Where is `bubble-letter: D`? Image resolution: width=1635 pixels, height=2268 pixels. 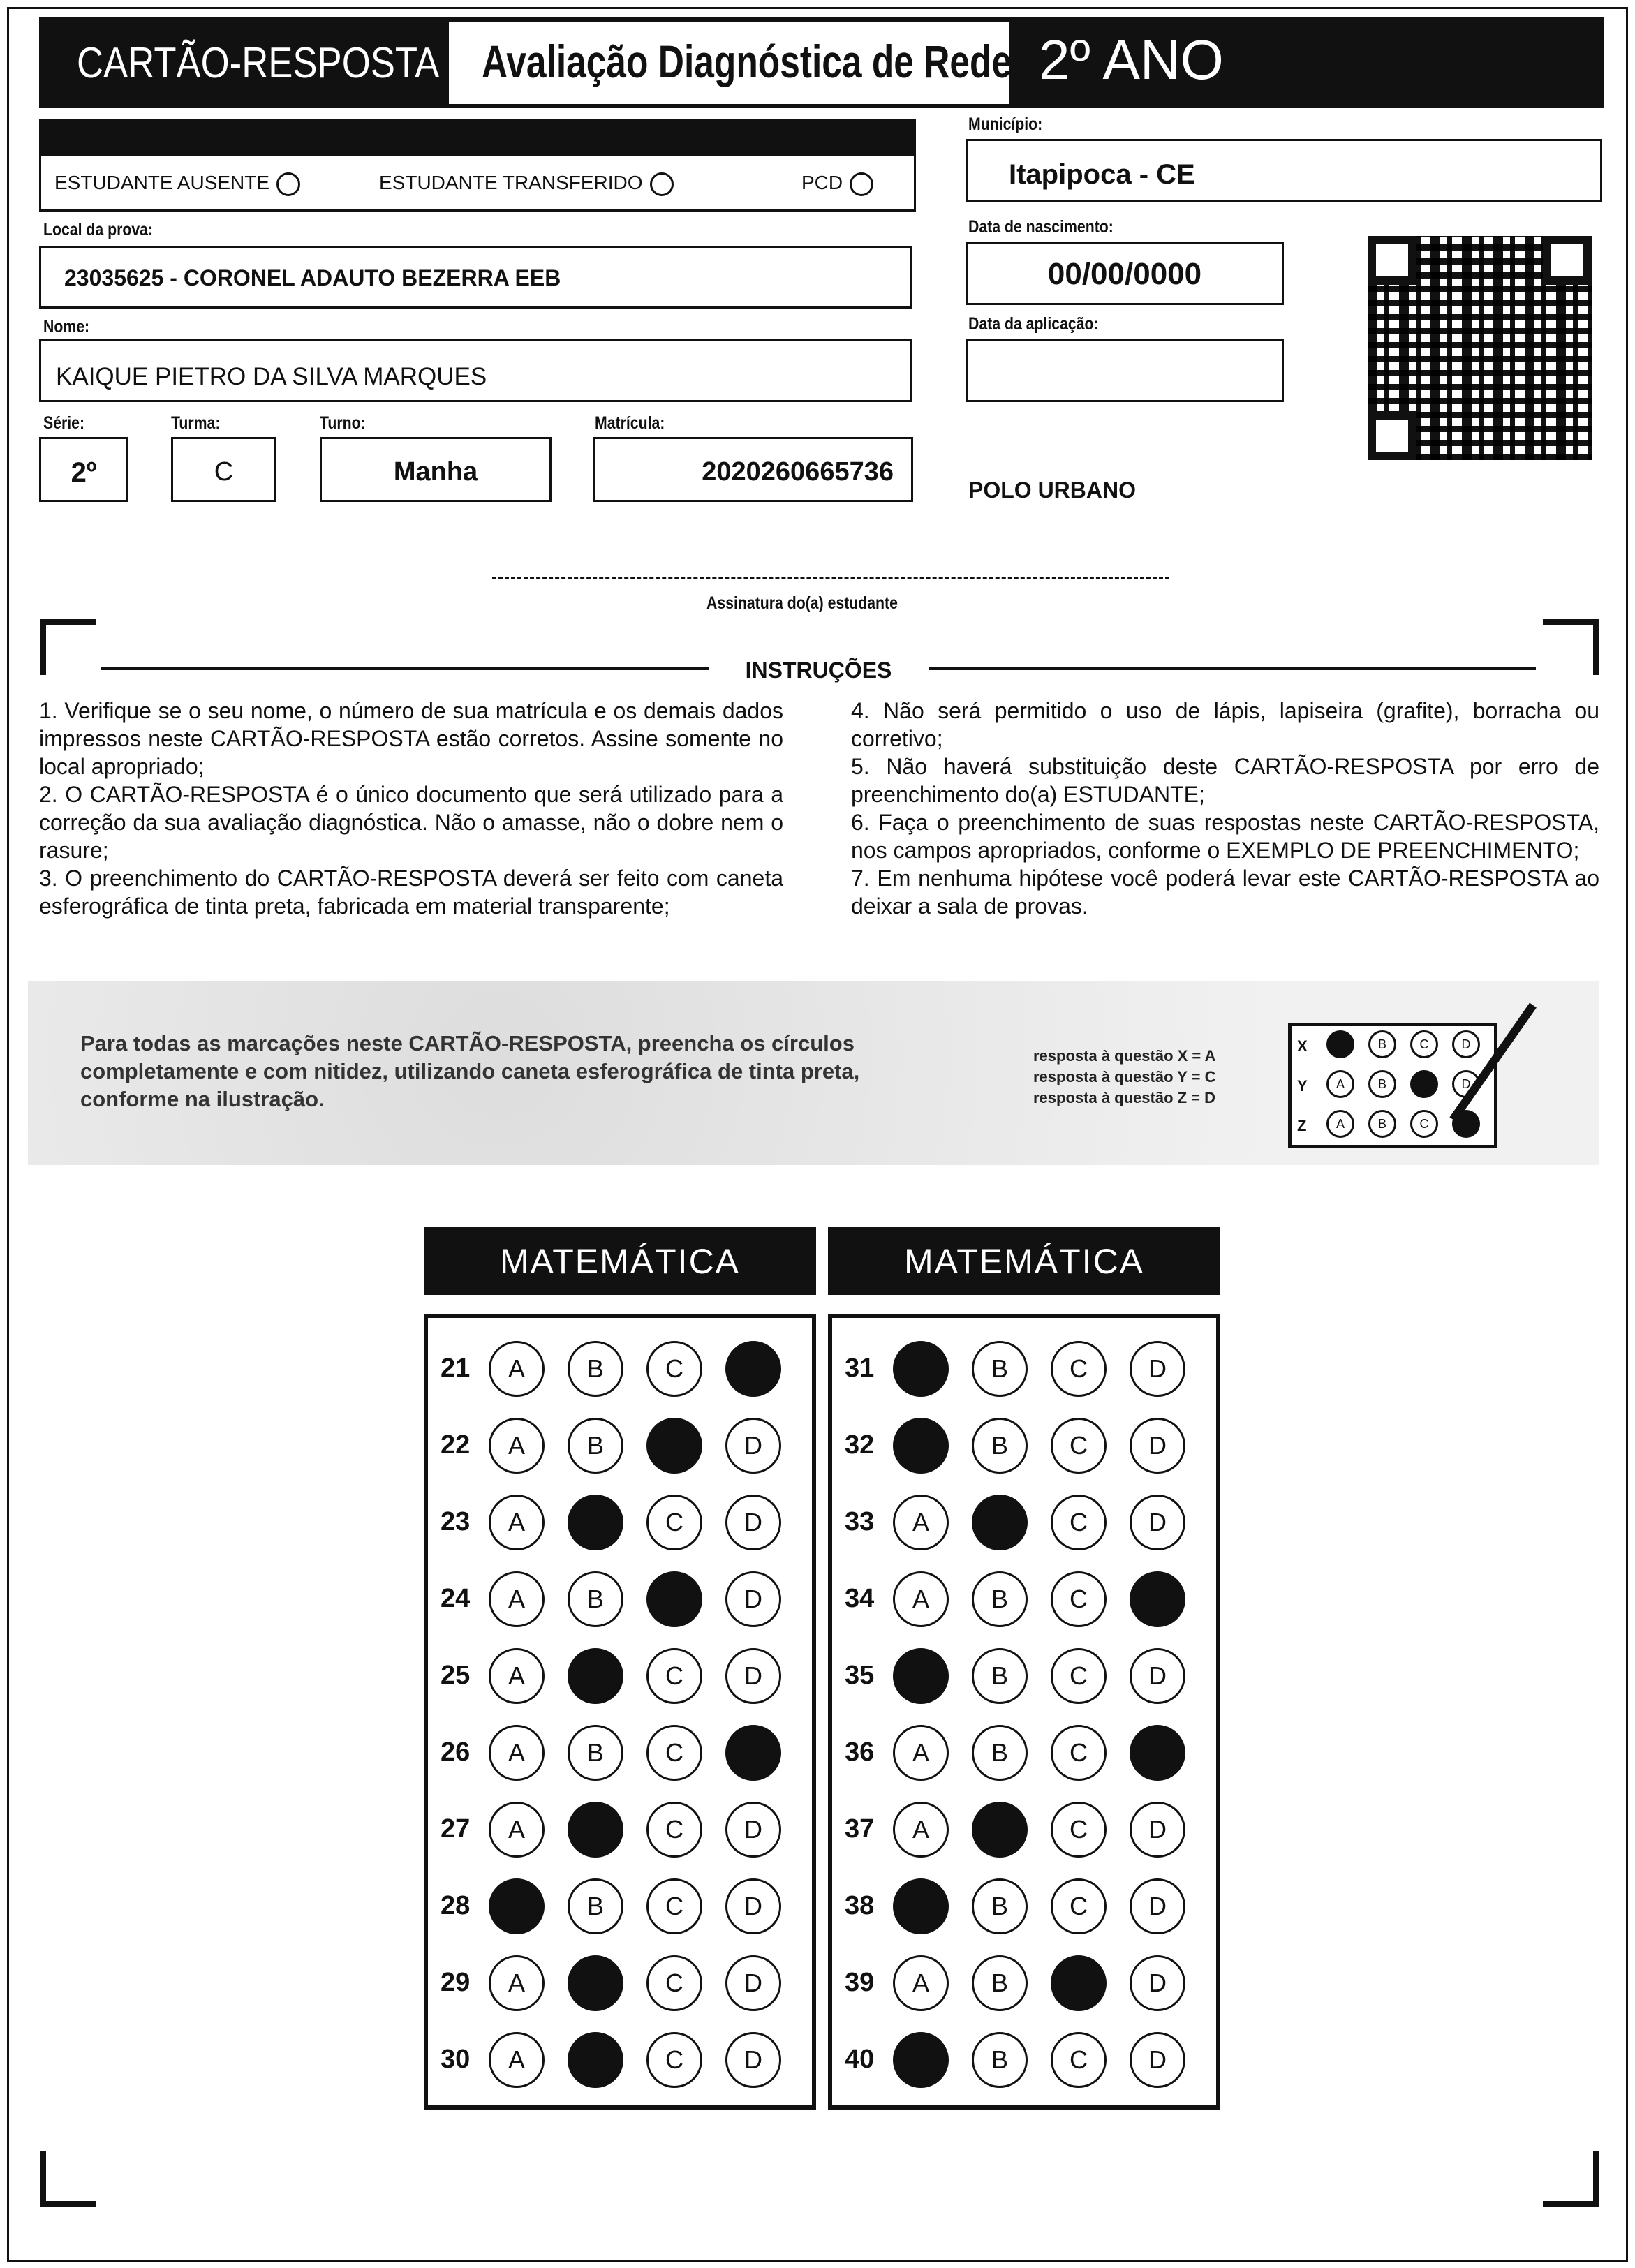
bubble-letter: D is located at coordinates (1158, 1675).